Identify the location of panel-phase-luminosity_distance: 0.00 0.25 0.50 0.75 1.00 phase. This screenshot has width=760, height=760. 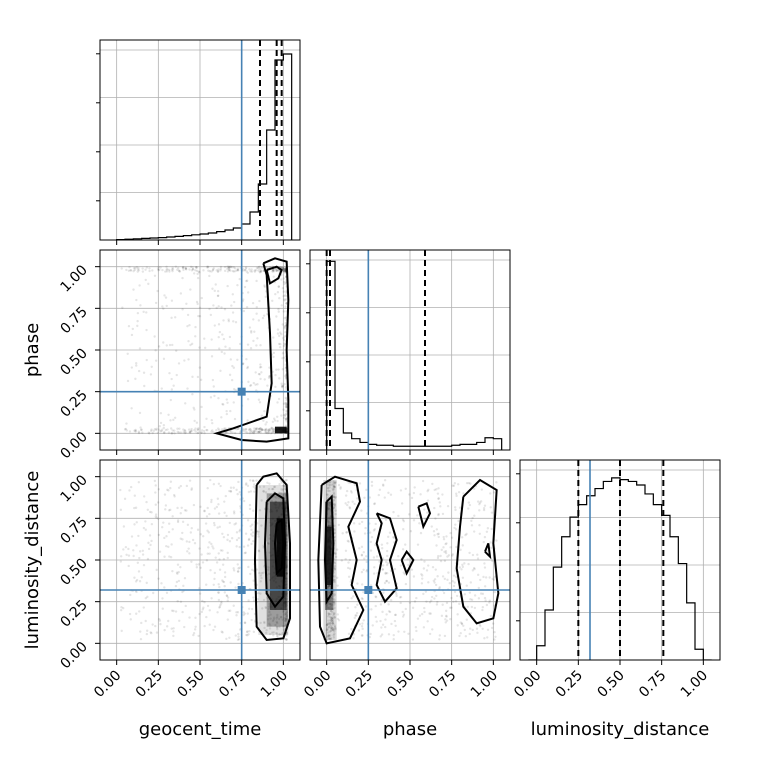
(406, 599).